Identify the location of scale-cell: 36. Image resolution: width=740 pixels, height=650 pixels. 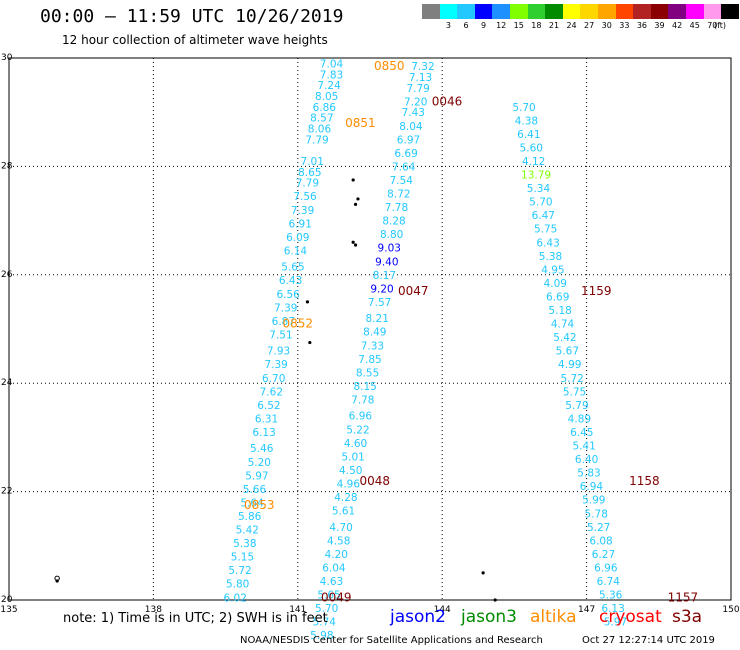
(642, 17).